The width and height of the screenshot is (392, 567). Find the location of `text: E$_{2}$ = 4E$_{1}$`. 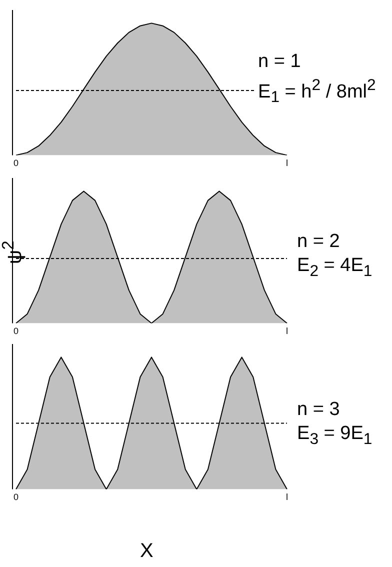

text: E$_{2}$ = 4E$_{1}$ is located at coordinates (334, 267).